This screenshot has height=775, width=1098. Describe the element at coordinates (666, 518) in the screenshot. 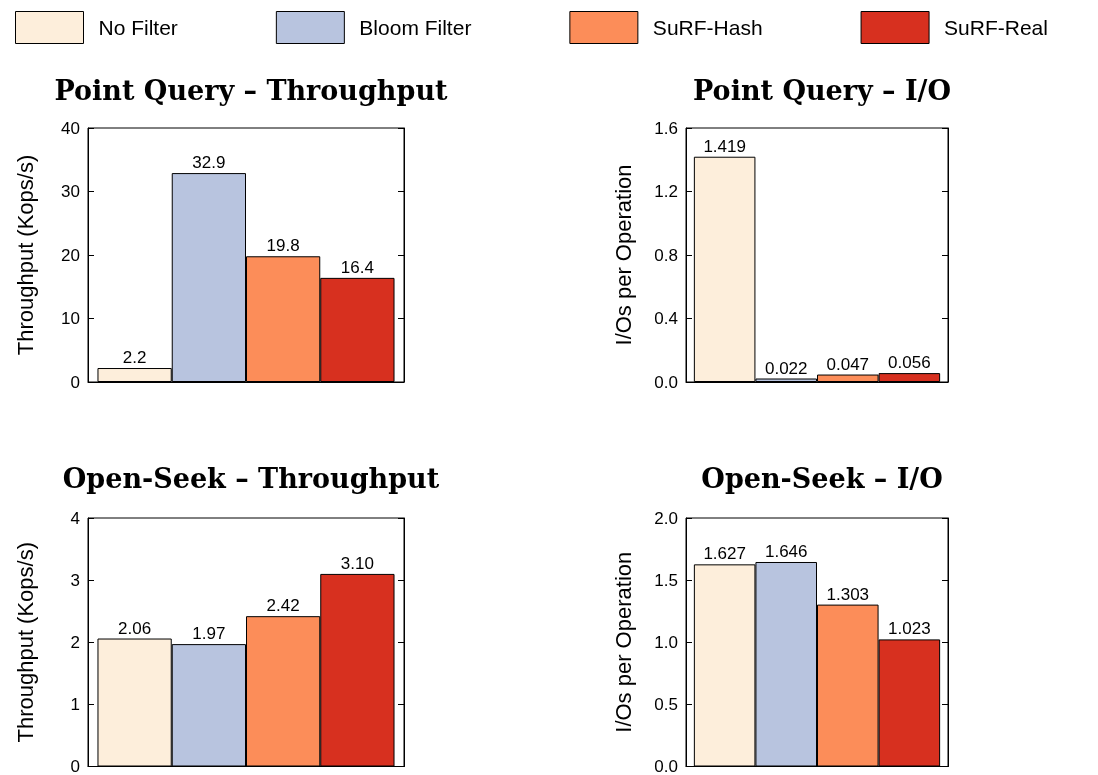

I see `y-tick-label: 2.0` at that location.